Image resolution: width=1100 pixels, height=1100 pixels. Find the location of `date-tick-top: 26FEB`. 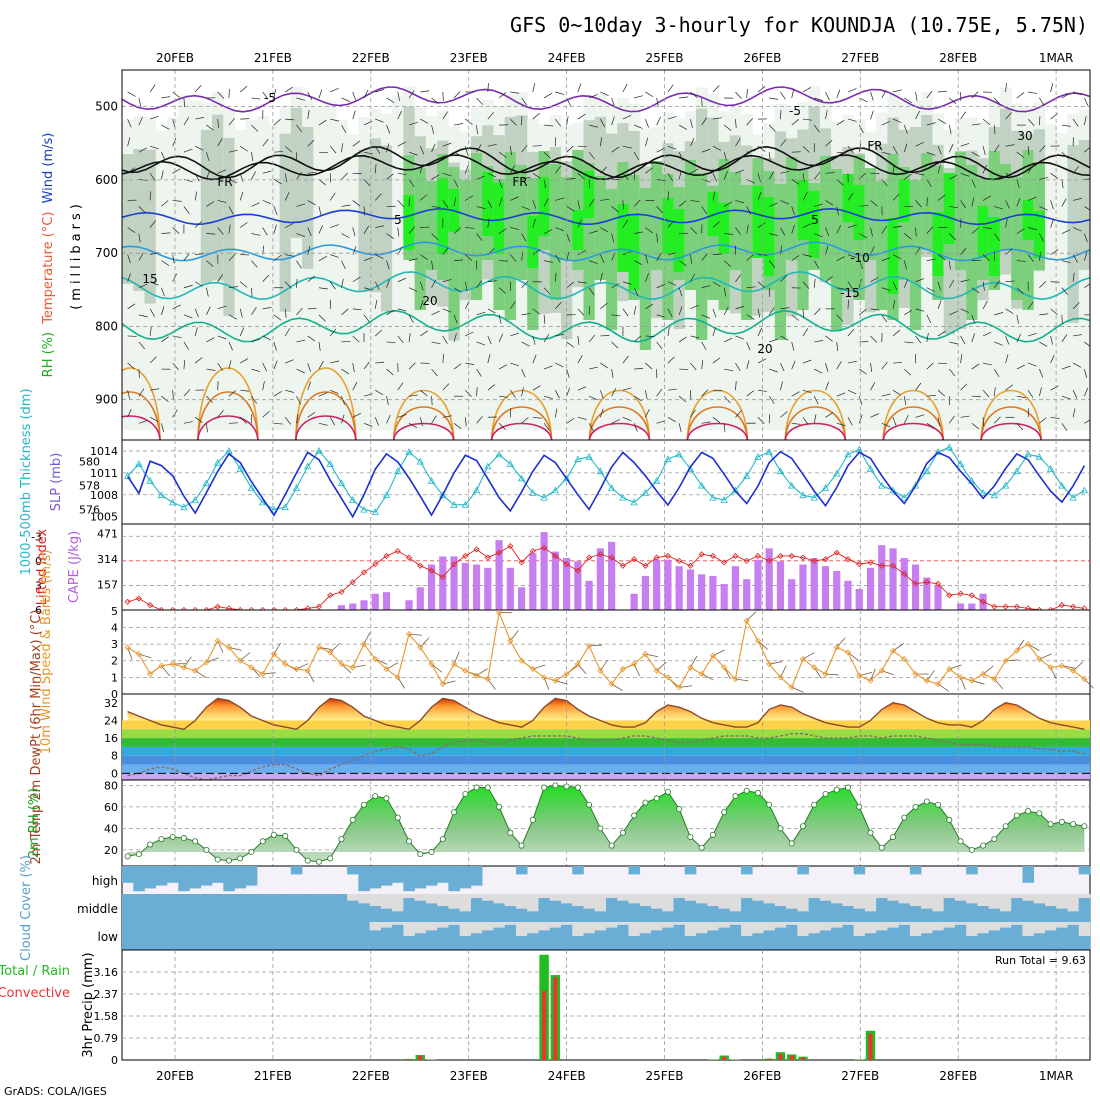

date-tick-top: 26FEB is located at coordinates (762, 58).